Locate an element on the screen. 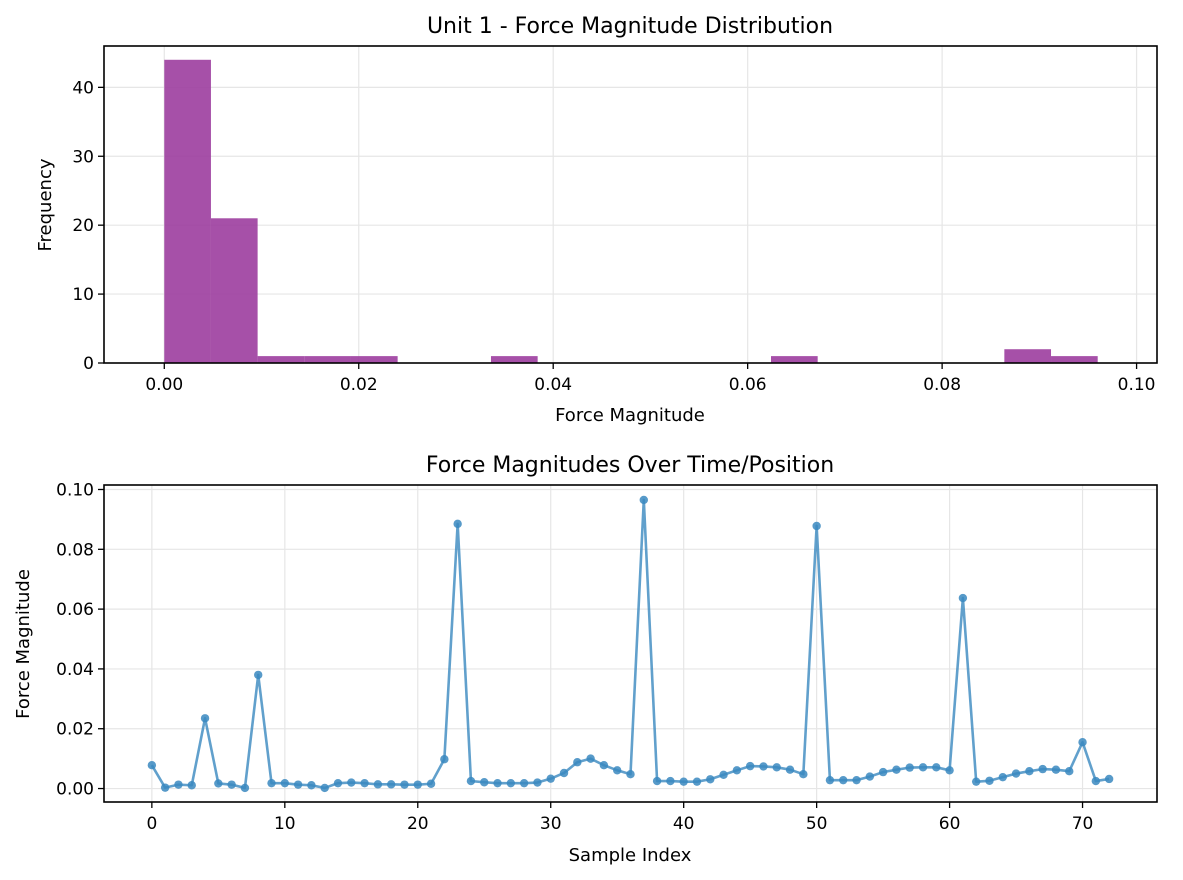 The width and height of the screenshot is (1183, 880). y-tick-label: 20 is located at coordinates (83, 226).